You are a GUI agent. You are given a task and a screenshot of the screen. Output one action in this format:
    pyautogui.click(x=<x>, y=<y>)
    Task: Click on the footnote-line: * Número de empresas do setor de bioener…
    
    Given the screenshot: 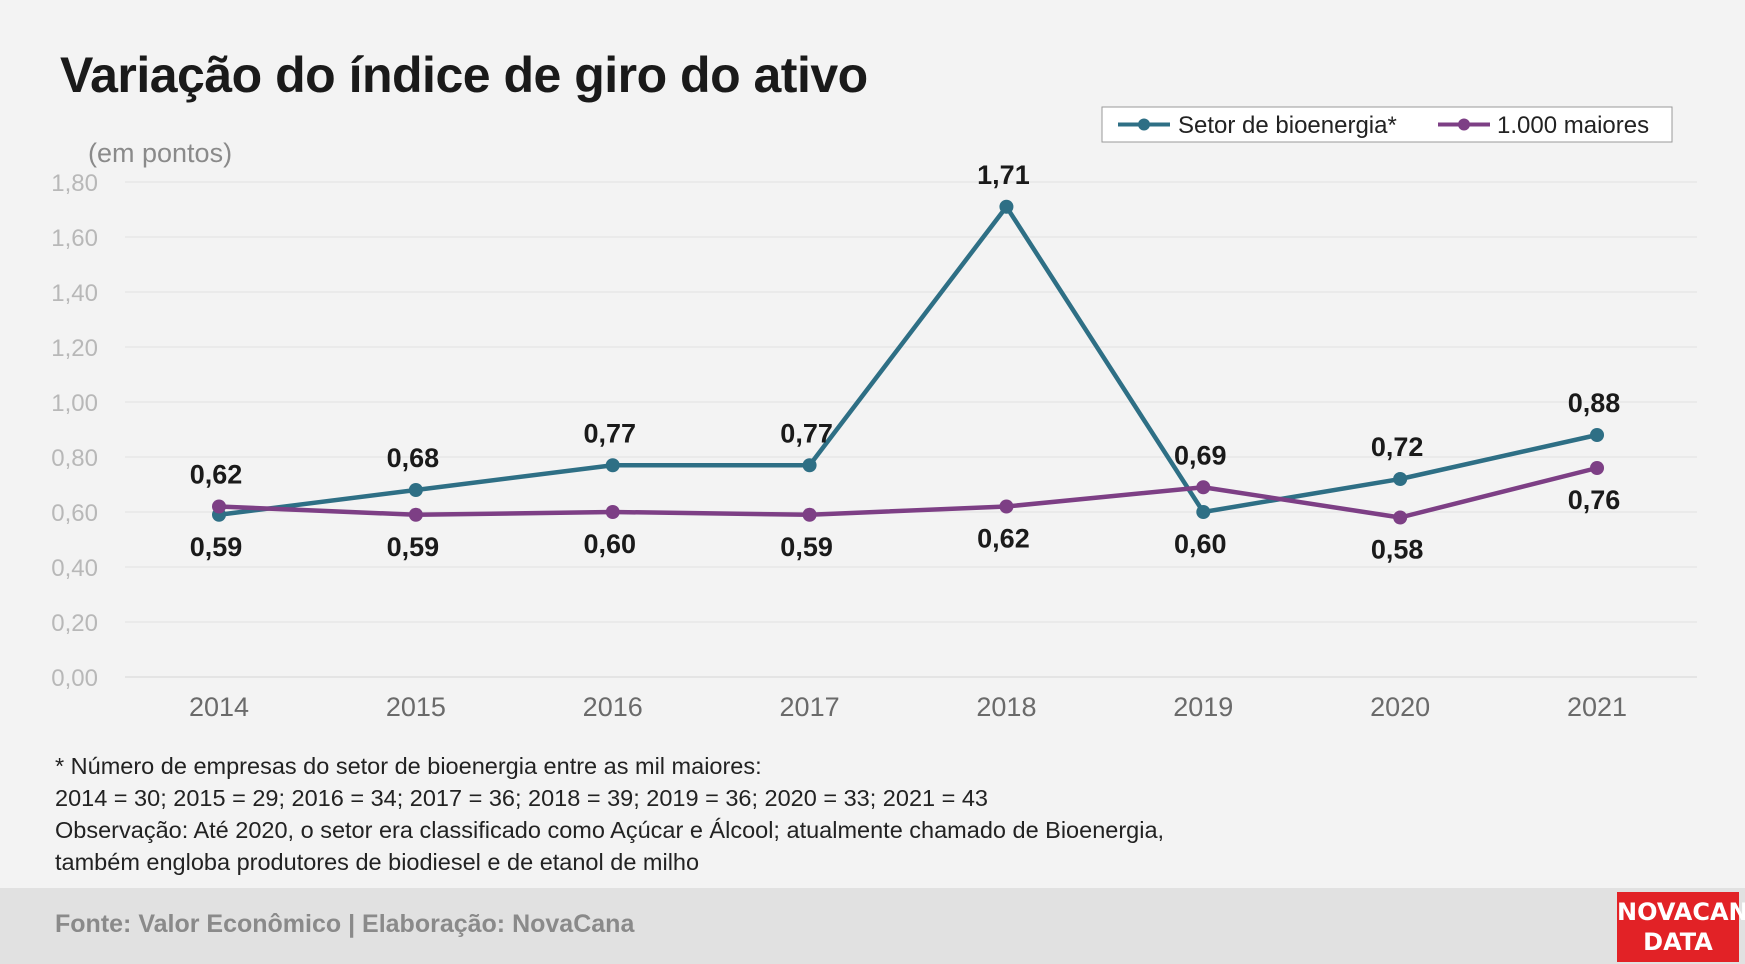 What is the action you would take?
    pyautogui.click(x=408, y=766)
    